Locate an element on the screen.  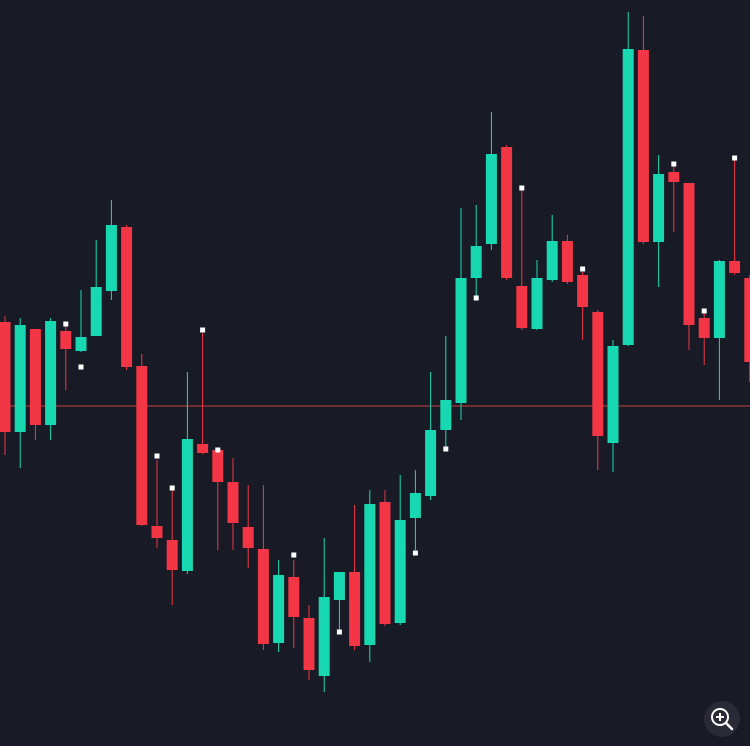
zoom-button is located at coordinates (722, 719).